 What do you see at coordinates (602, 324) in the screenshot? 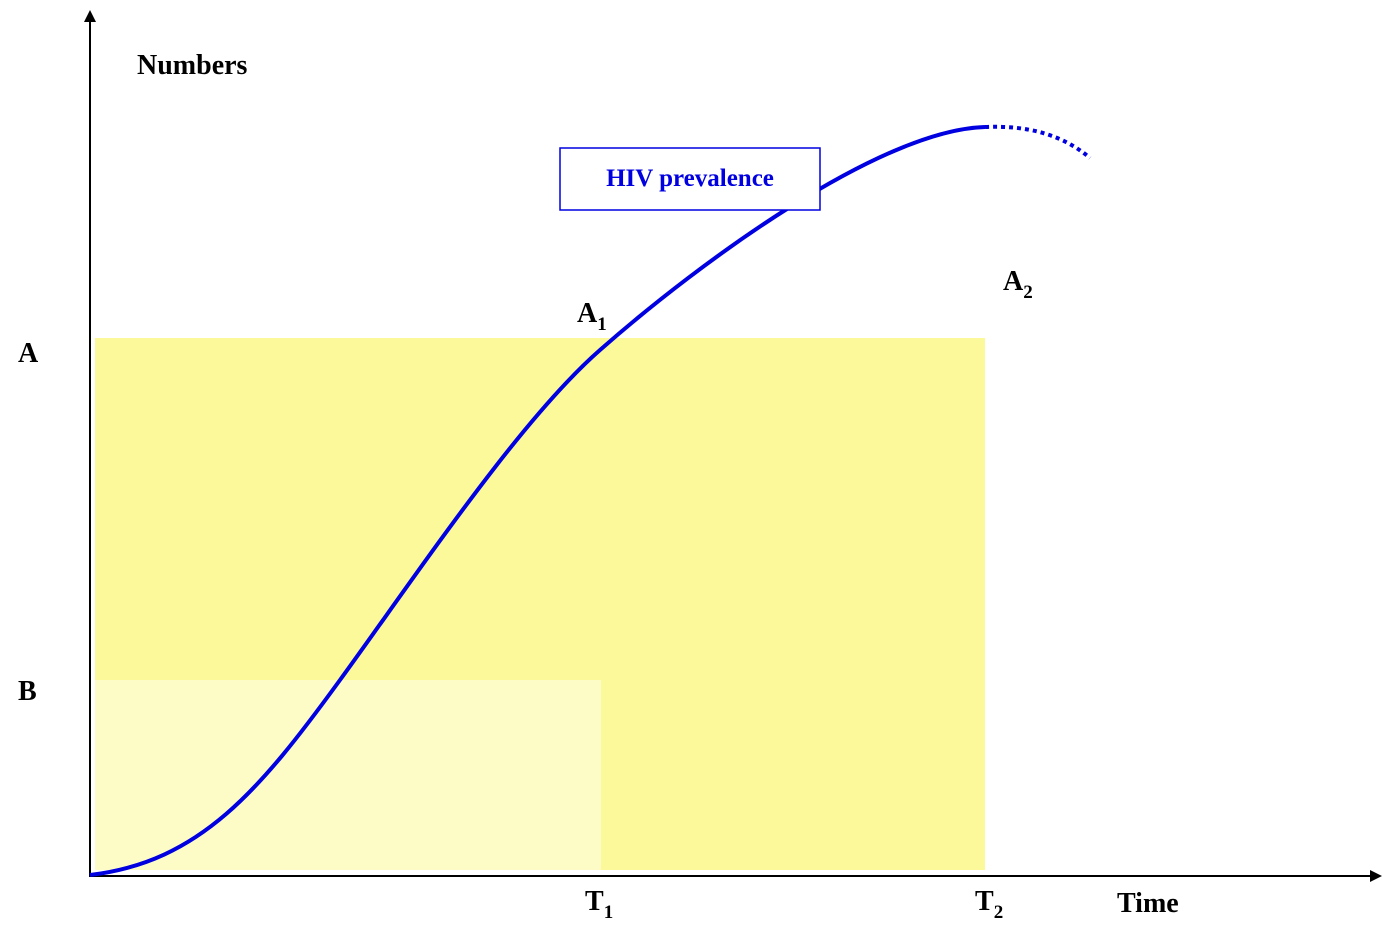
I see `point-sub: 1` at bounding box center [602, 324].